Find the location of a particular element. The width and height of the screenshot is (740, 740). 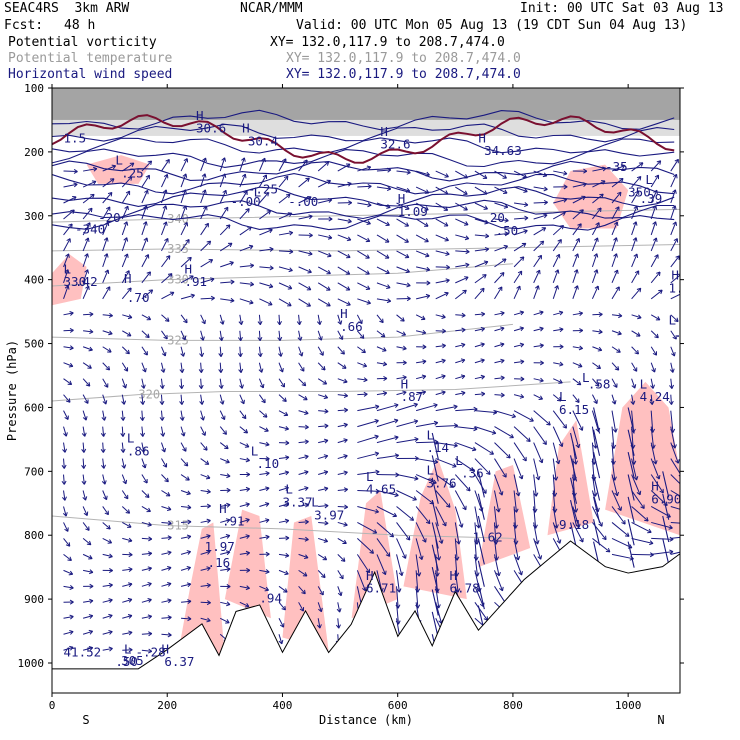

field-annotation: H is located at coordinates (384, 131).